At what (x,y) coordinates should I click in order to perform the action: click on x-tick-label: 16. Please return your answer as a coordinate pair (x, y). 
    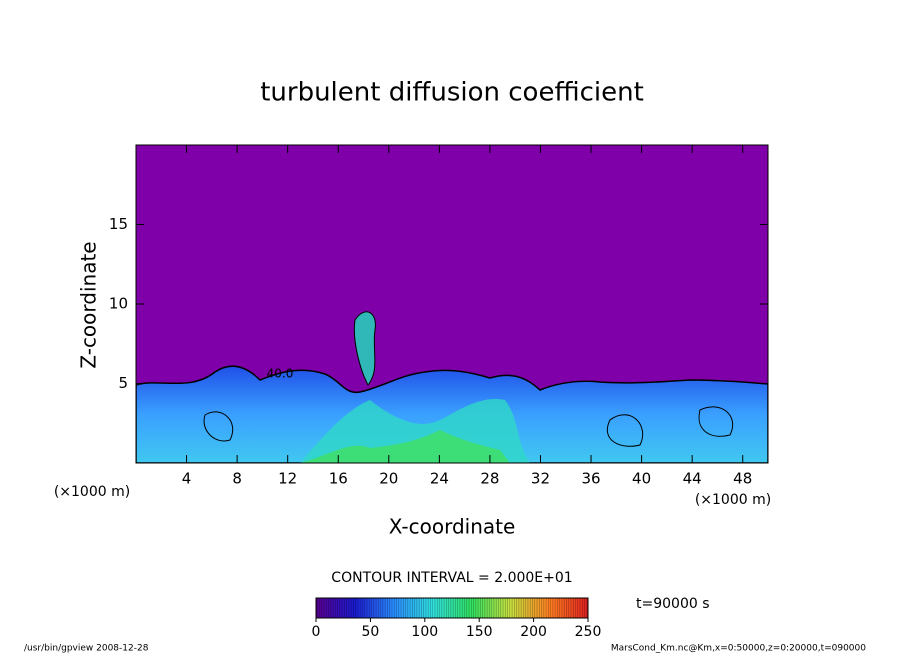
    Looking at the image, I should click on (338, 479).